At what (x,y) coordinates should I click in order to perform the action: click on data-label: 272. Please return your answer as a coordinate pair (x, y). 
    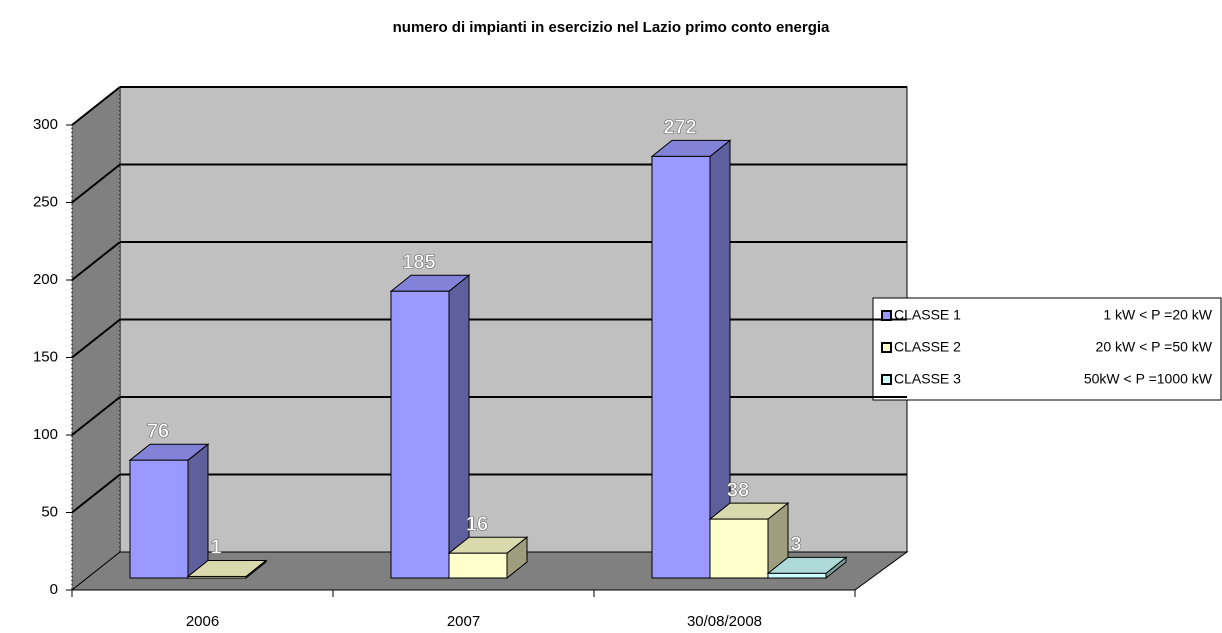
    Looking at the image, I should click on (679, 128).